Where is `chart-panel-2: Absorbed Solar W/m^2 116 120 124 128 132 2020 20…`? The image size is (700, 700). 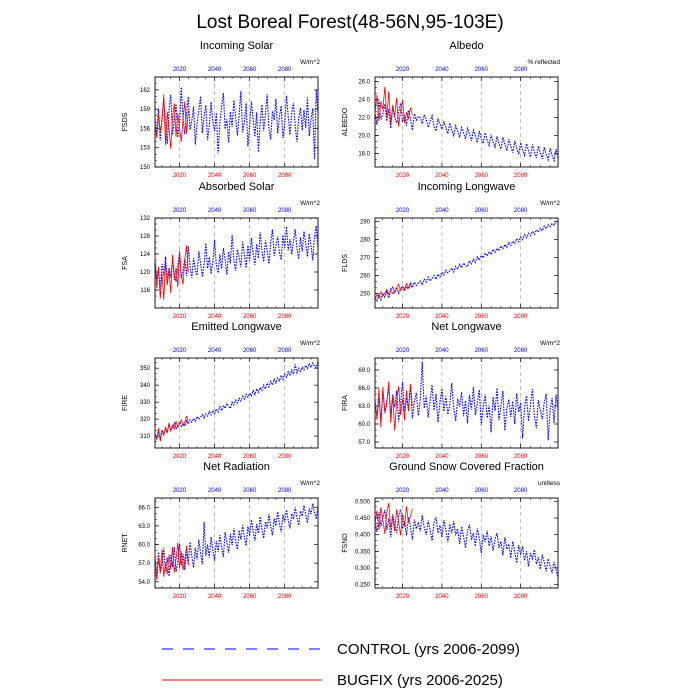 chart-panel-2: Absorbed Solar W/m^2 116 120 124 128 132 2020 20… is located at coordinates (221, 250).